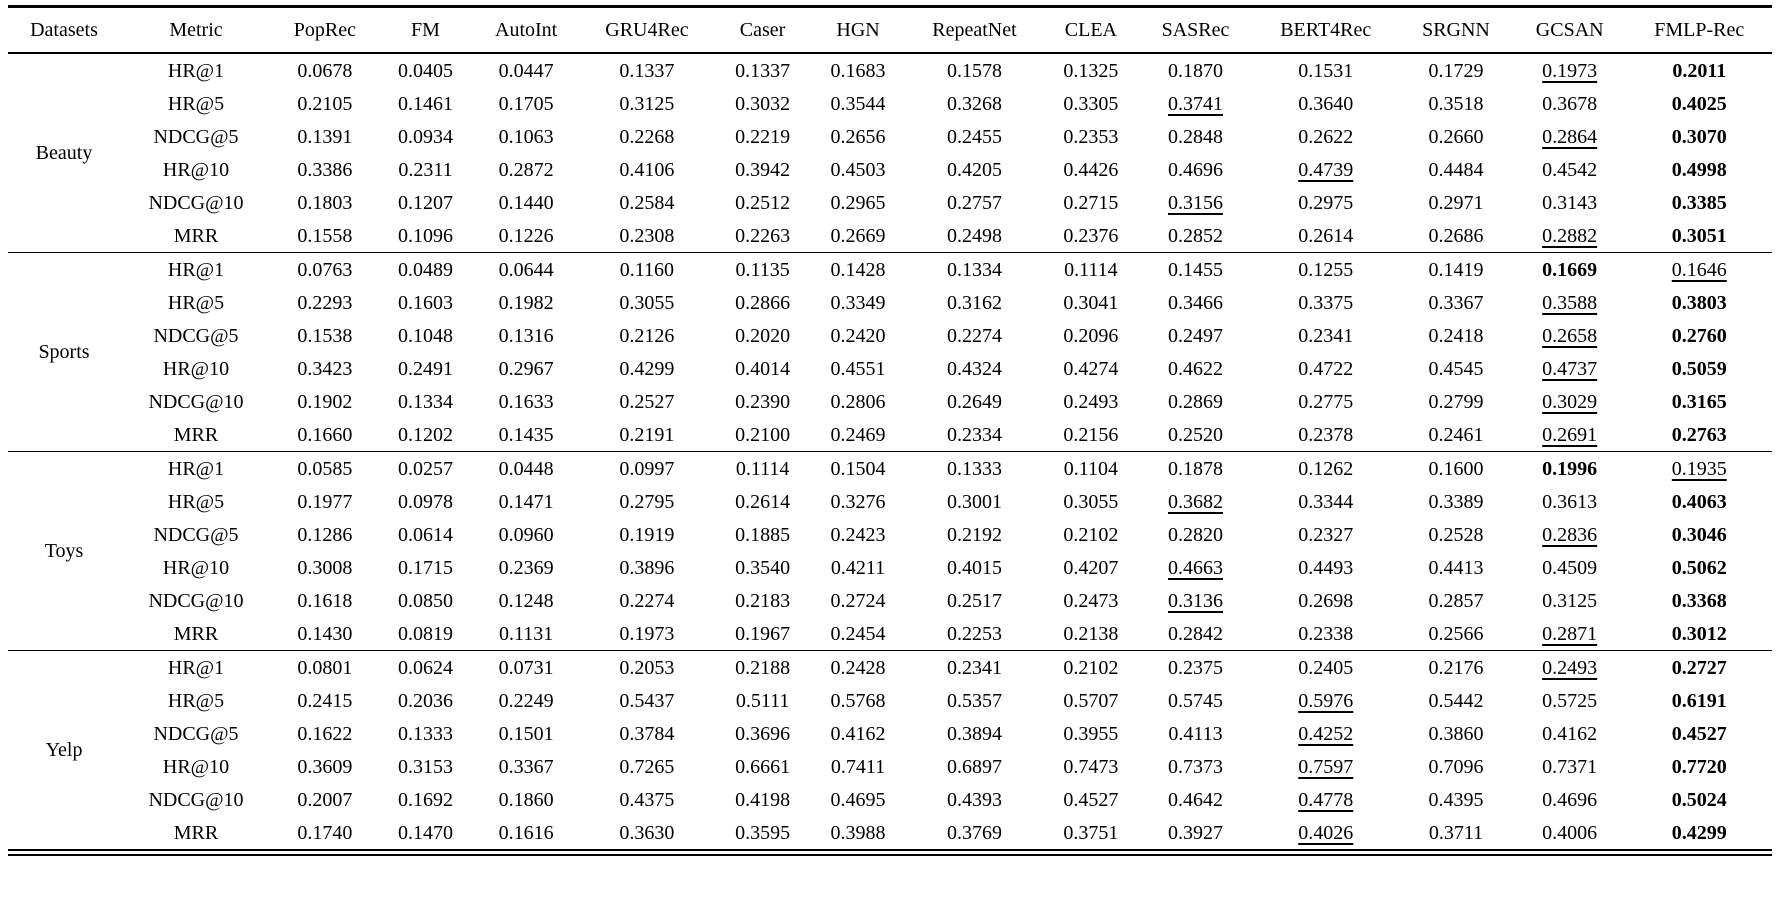 This screenshot has width=1786, height=908. What do you see at coordinates (647, 799) in the screenshot?
I see `value: 0.4375` at bounding box center [647, 799].